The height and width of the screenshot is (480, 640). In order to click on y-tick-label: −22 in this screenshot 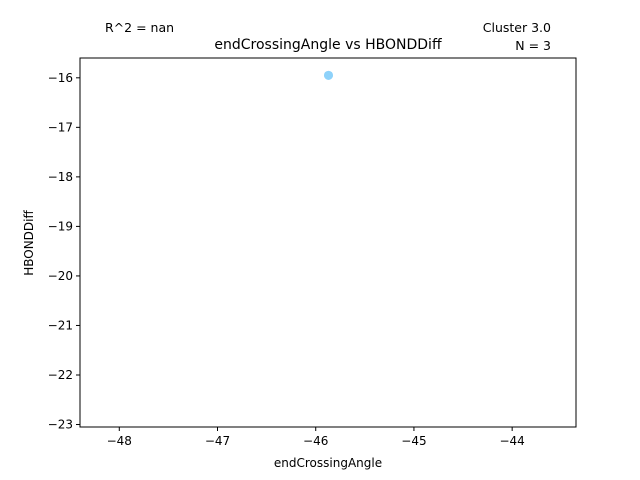, I will do `click(60, 375)`.